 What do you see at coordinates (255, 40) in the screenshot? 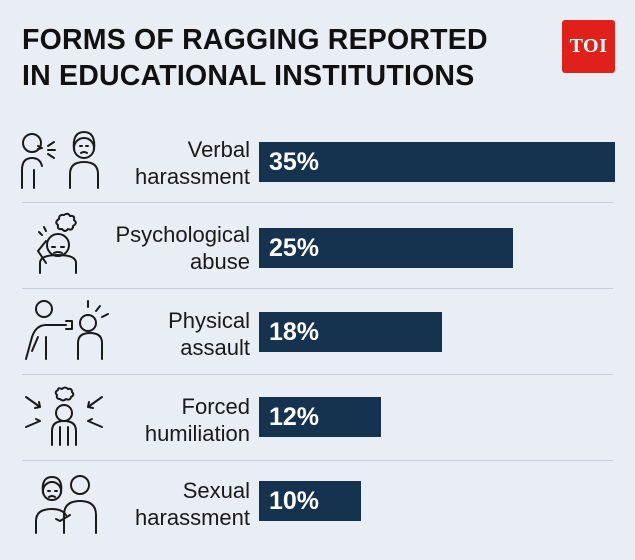
I see `title-line-1: FORMS OF RAGGING REPORTED` at bounding box center [255, 40].